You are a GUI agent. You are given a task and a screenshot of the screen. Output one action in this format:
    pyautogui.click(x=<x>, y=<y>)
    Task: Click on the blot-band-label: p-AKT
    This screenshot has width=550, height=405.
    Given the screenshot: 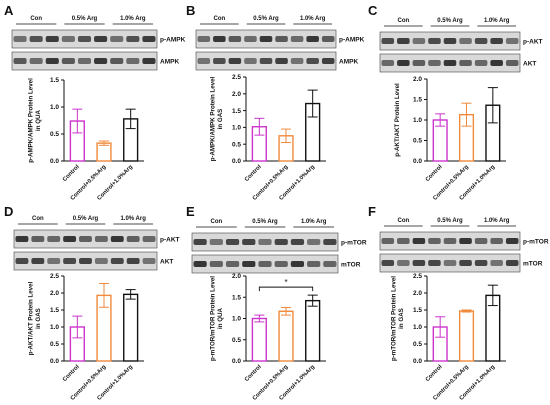 What is the action you would take?
    pyautogui.click(x=533, y=42)
    